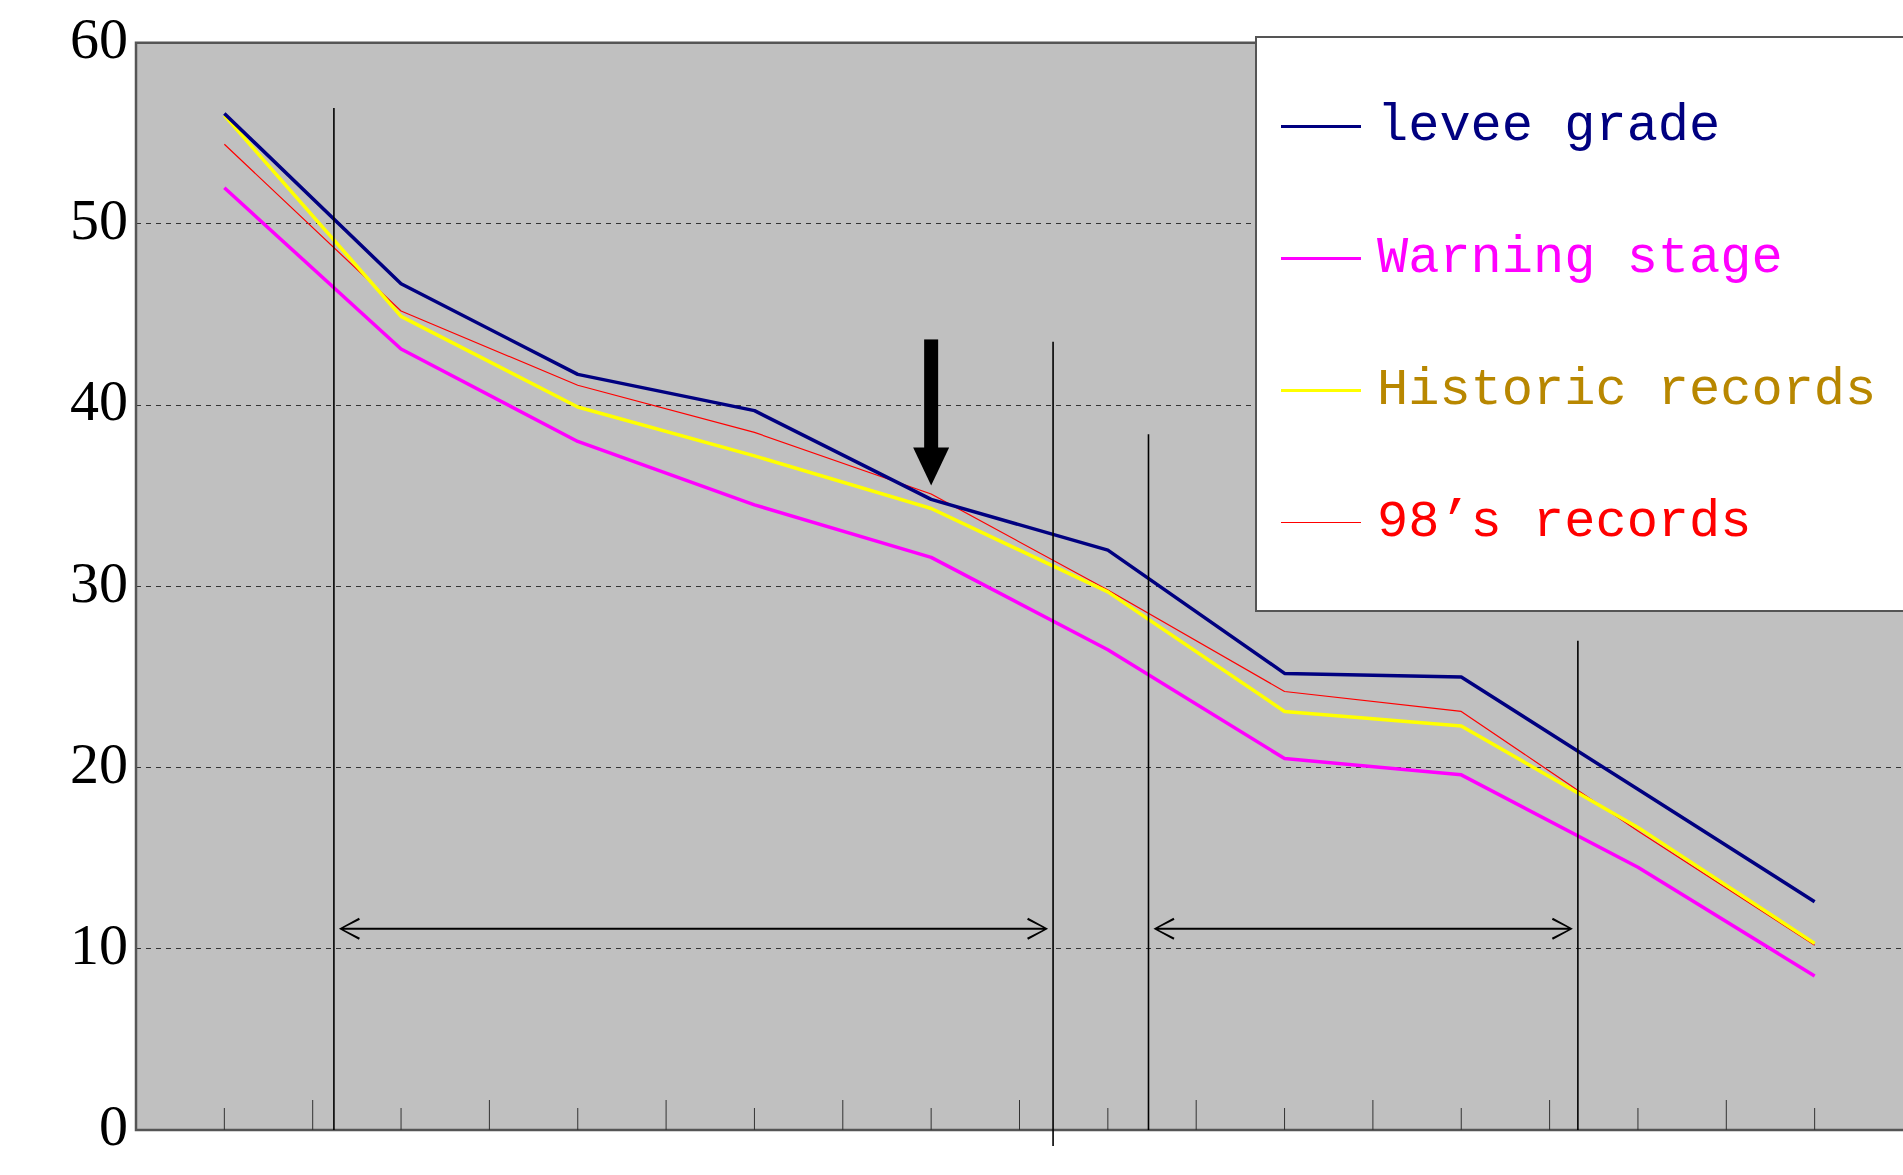 The image size is (1903, 1175). I want to click on y-tick-label: 20, so click(99, 763).